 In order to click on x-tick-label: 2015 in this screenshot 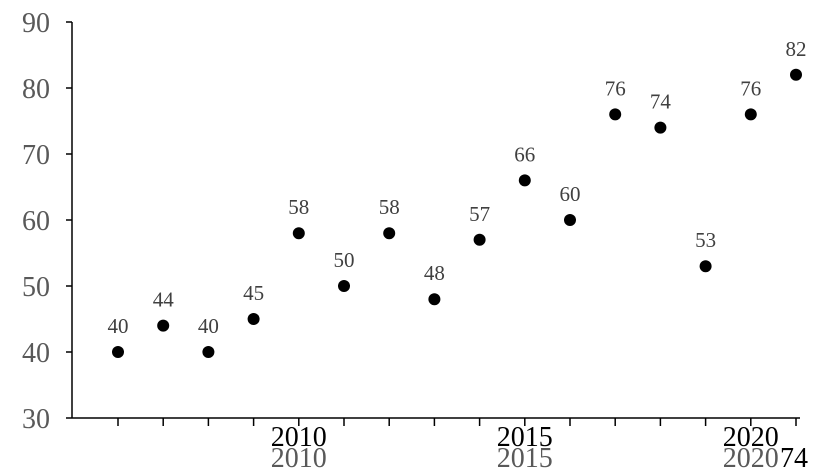, I will do `click(525, 437)`.